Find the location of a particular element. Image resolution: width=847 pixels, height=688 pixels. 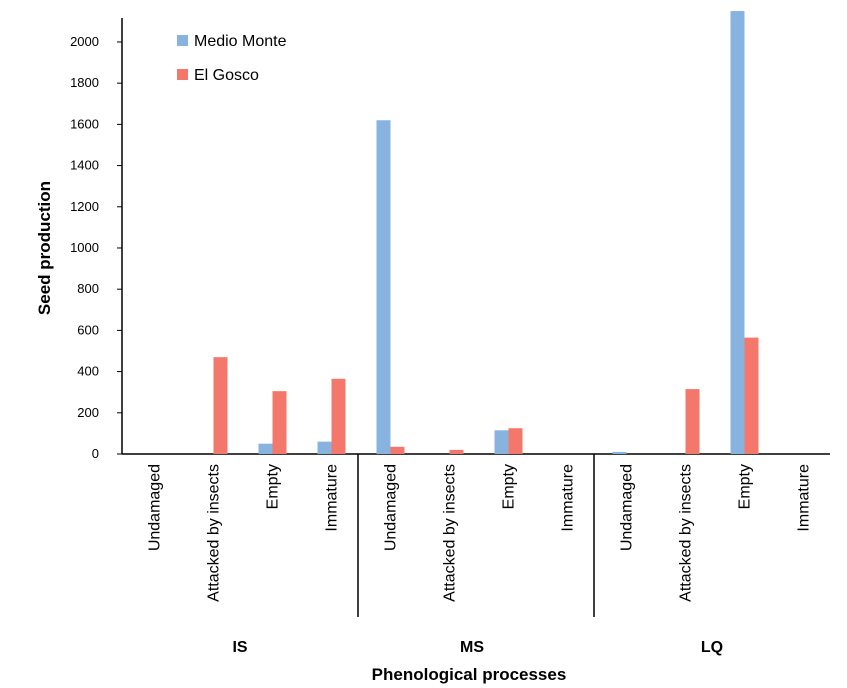

group-label: IS is located at coordinates (239, 647).